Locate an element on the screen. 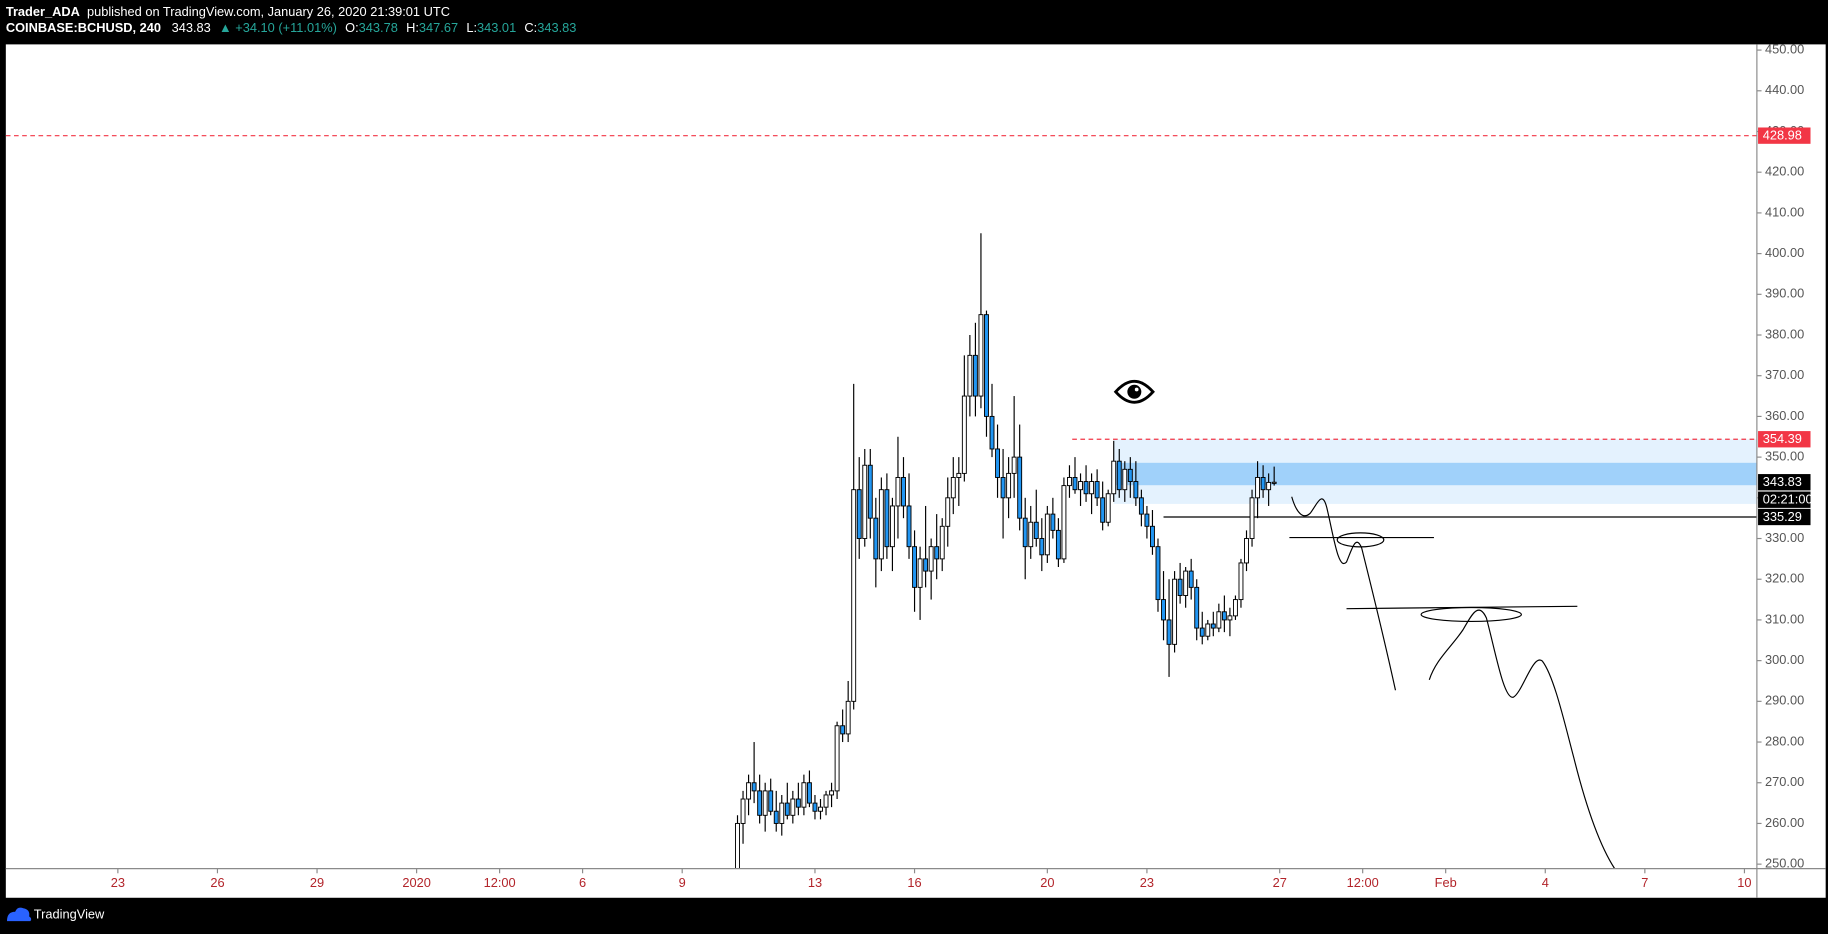  level-label: 428.98 is located at coordinates (1782, 135).